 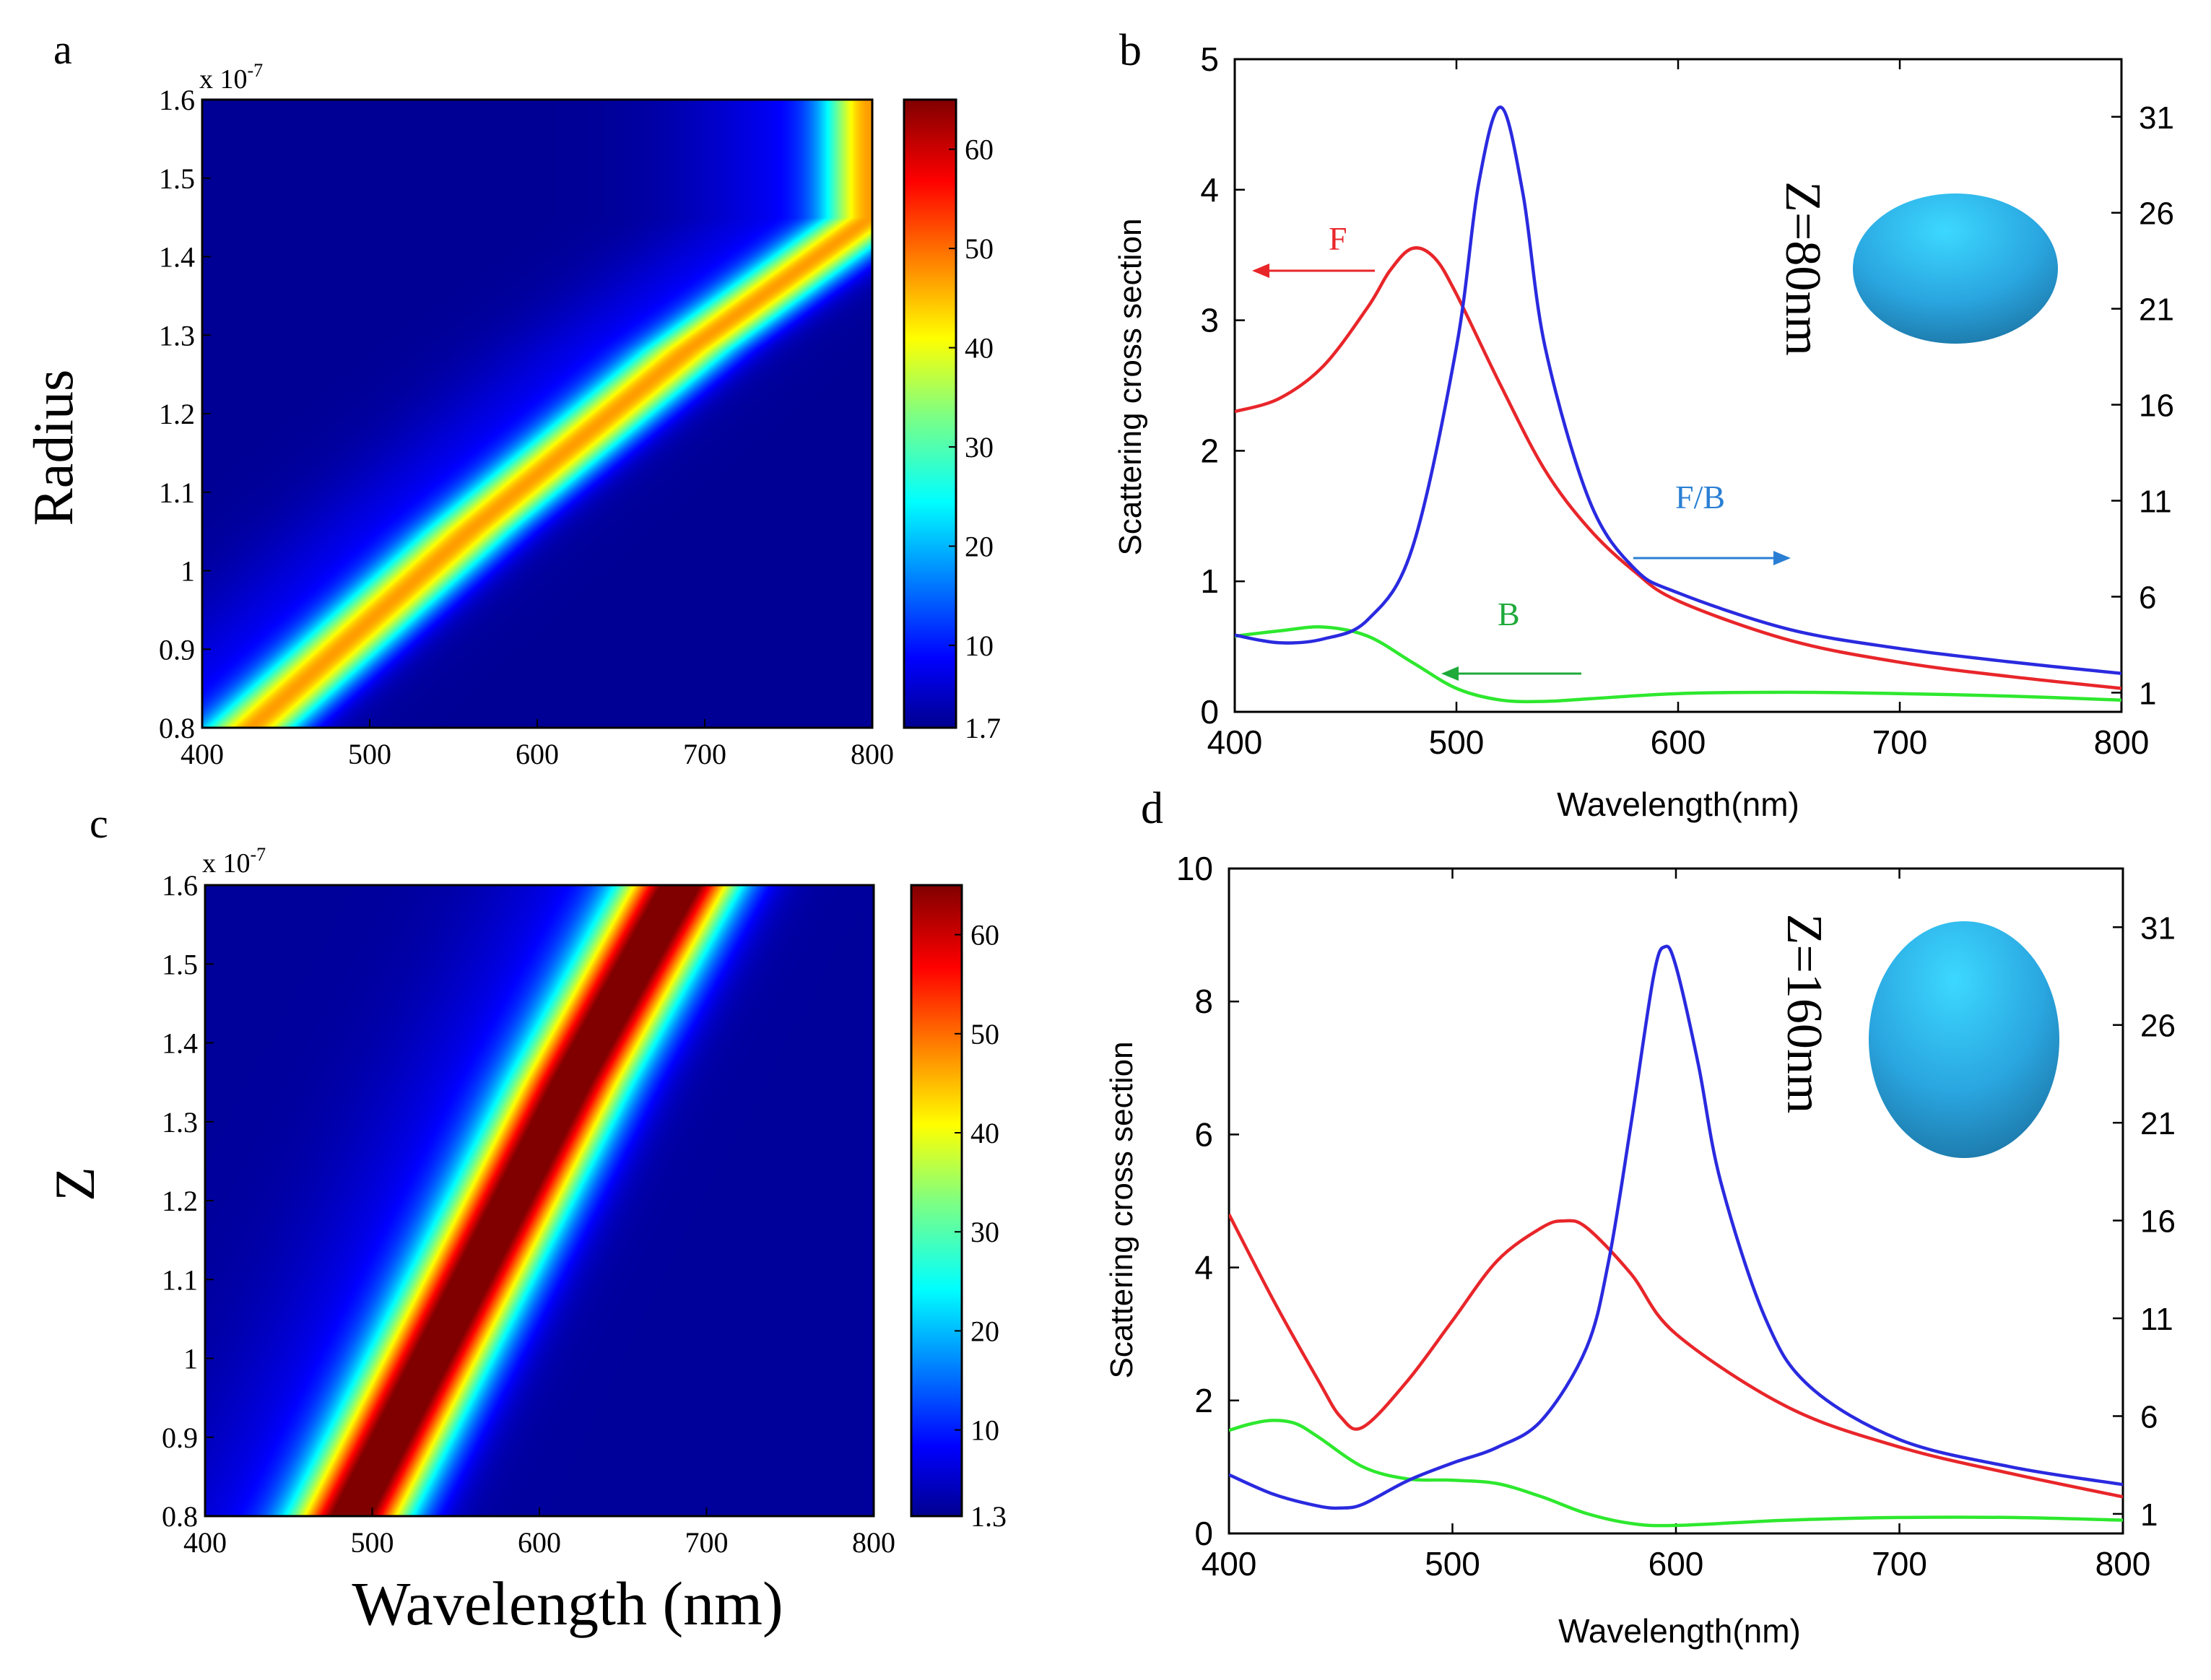 I want to click on panel-a-cbar-tick-label: 10, so click(x=979, y=646).